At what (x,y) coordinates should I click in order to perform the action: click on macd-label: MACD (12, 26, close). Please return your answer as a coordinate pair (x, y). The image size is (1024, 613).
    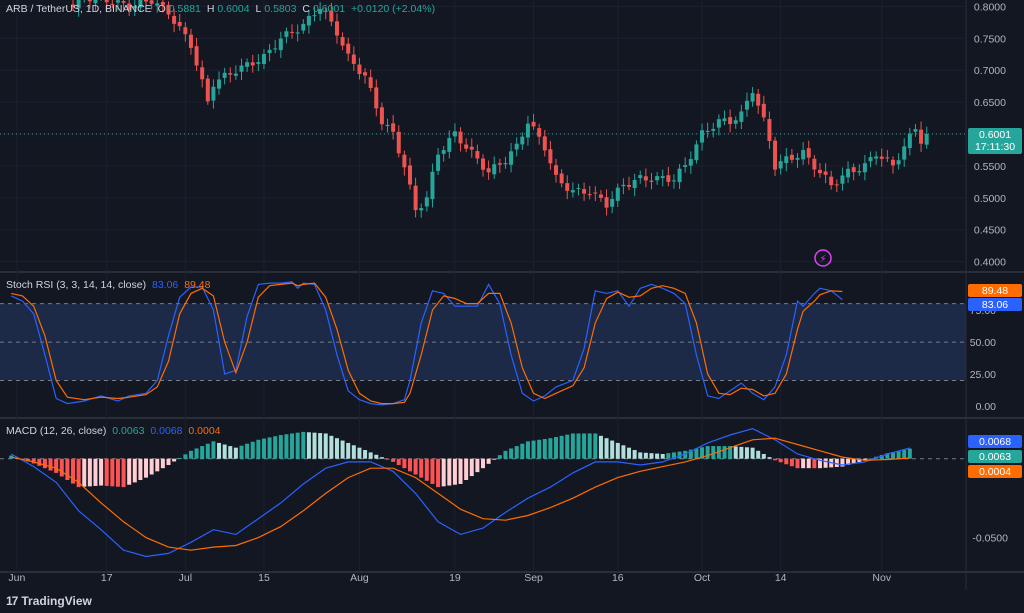
    Looking at the image, I should click on (56, 431).